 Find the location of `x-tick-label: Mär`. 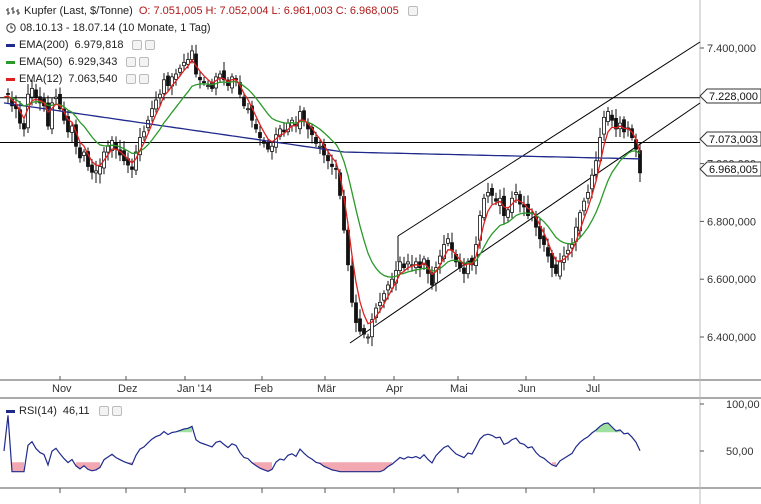

x-tick-label: Mär is located at coordinates (326, 389).